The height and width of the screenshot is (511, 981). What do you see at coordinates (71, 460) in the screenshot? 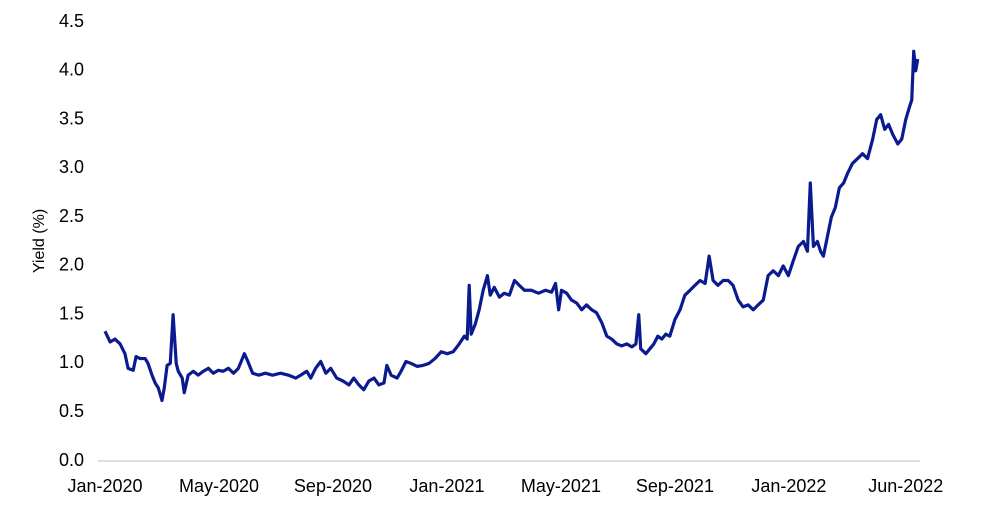
I see `y-tick-label: 0.0` at bounding box center [71, 460].